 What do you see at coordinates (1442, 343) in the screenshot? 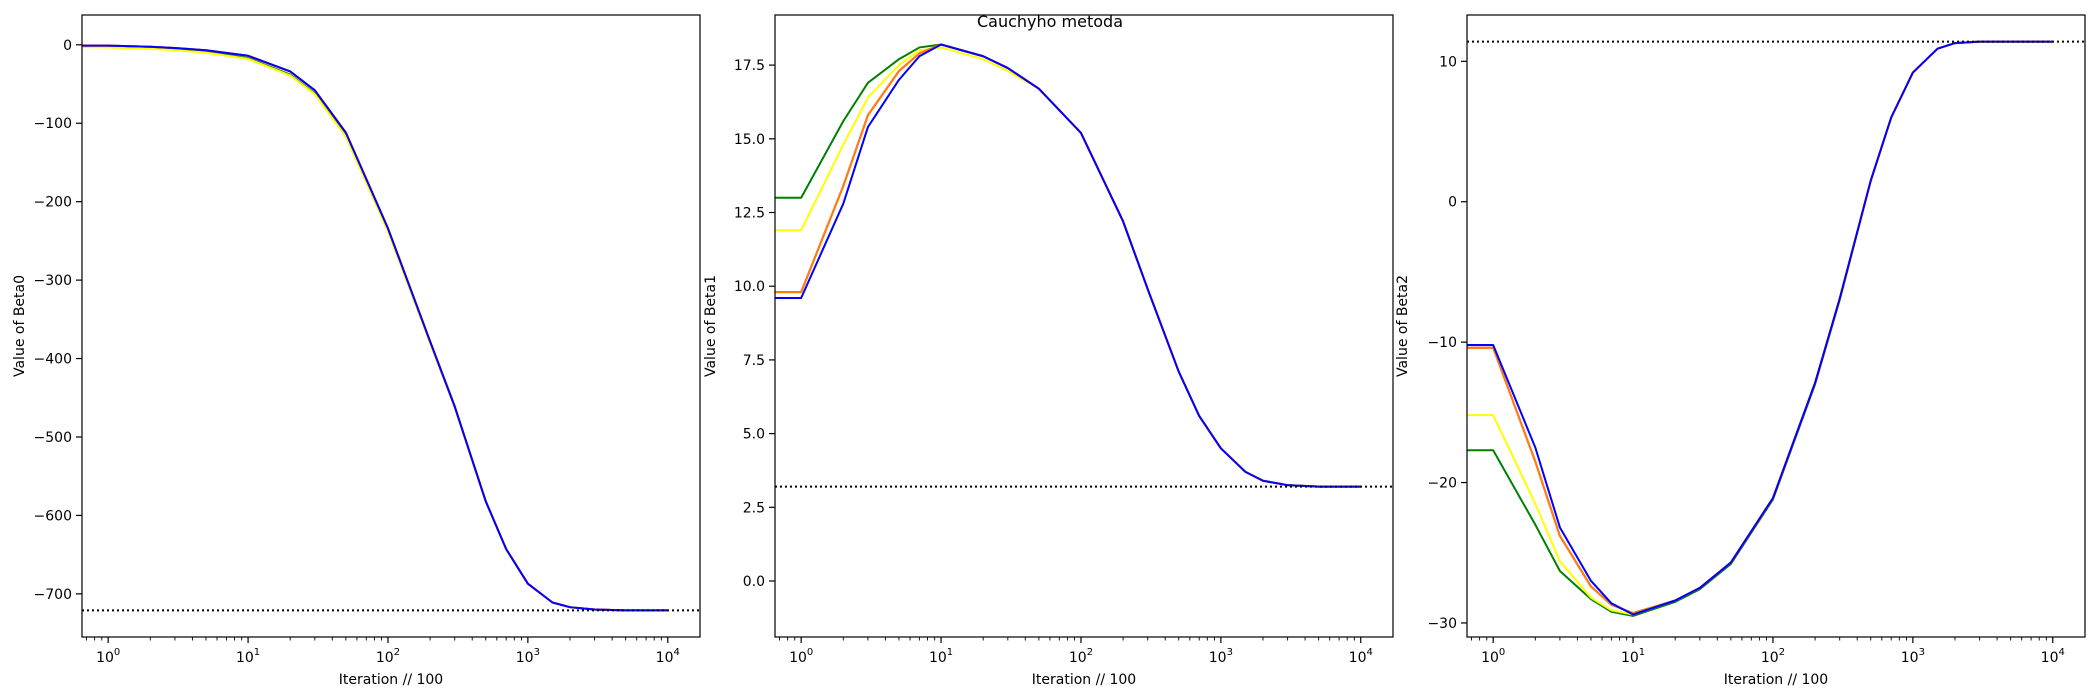
I see `y-tick-label: −10` at bounding box center [1442, 343].